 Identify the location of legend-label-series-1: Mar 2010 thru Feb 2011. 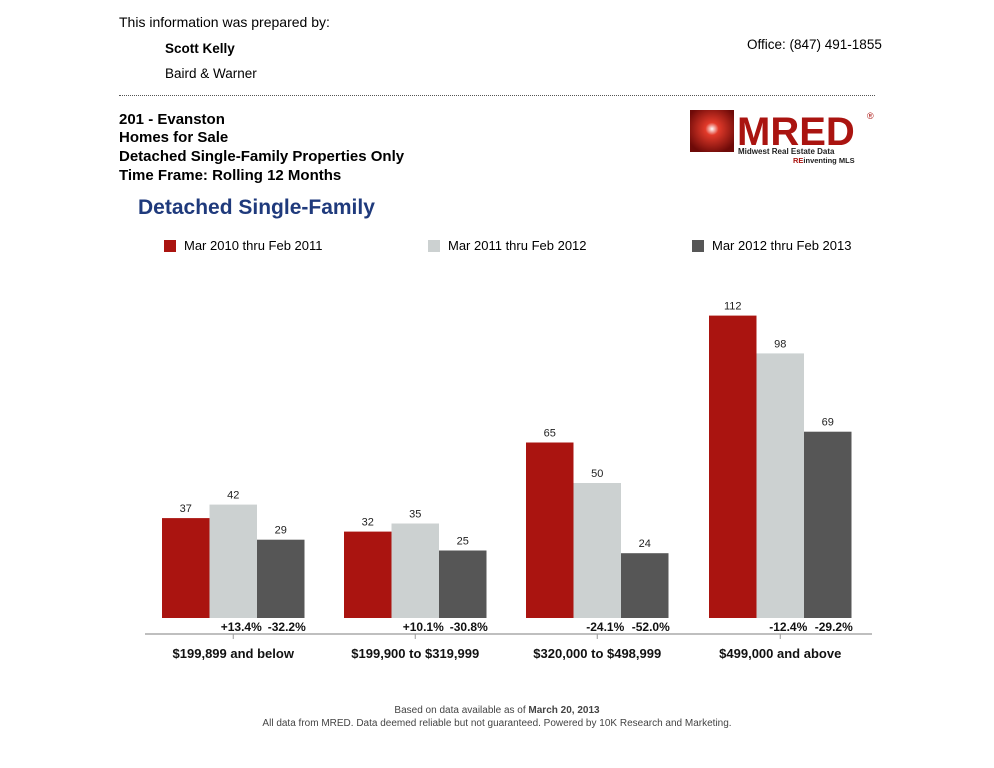
(253, 245).